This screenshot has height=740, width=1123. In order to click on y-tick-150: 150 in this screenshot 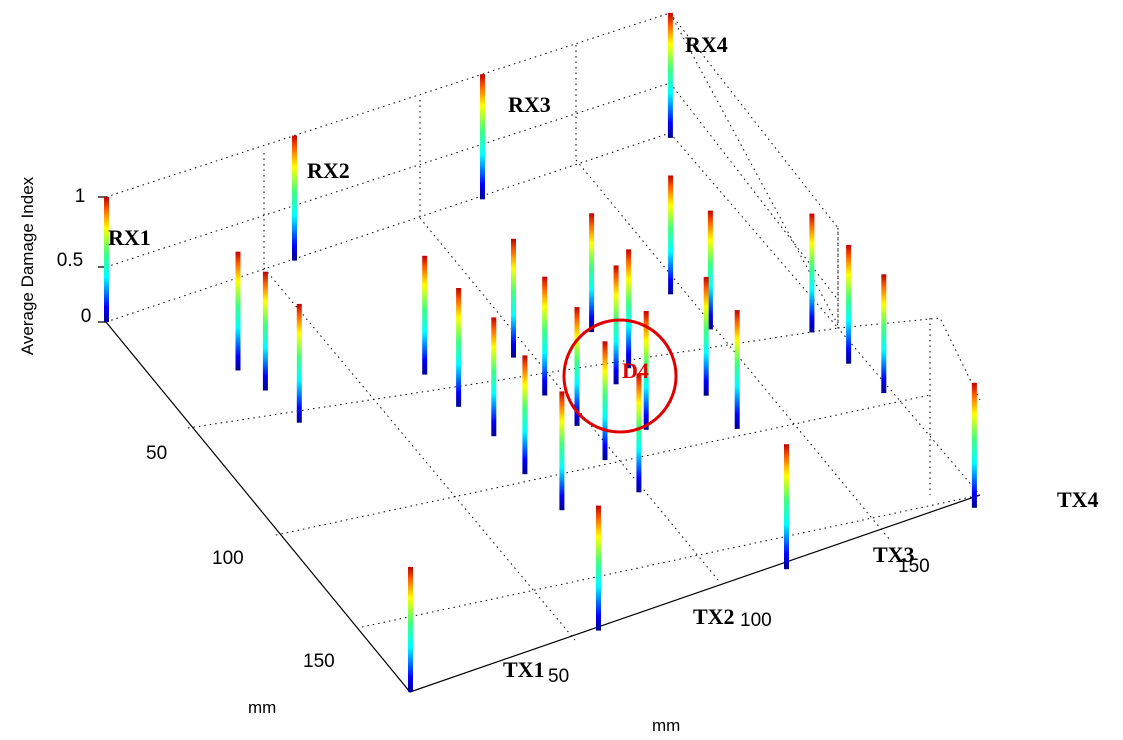, I will do `click(319, 661)`.